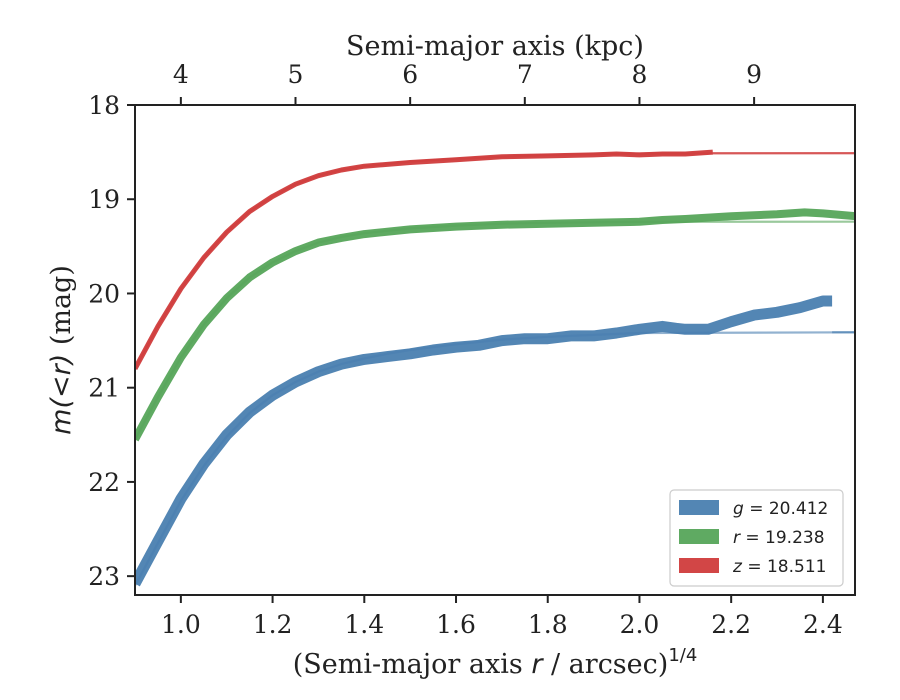  What do you see at coordinates (456, 624) in the screenshot?
I see `x-tick-label: 1.6` at bounding box center [456, 624].